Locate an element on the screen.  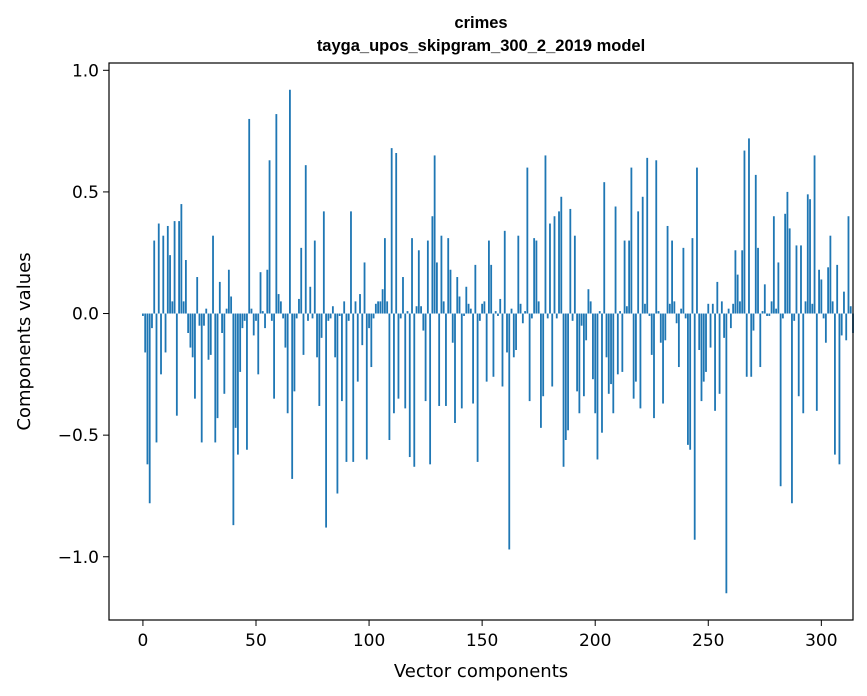
chart-title: crimes is located at coordinates (480, 23).